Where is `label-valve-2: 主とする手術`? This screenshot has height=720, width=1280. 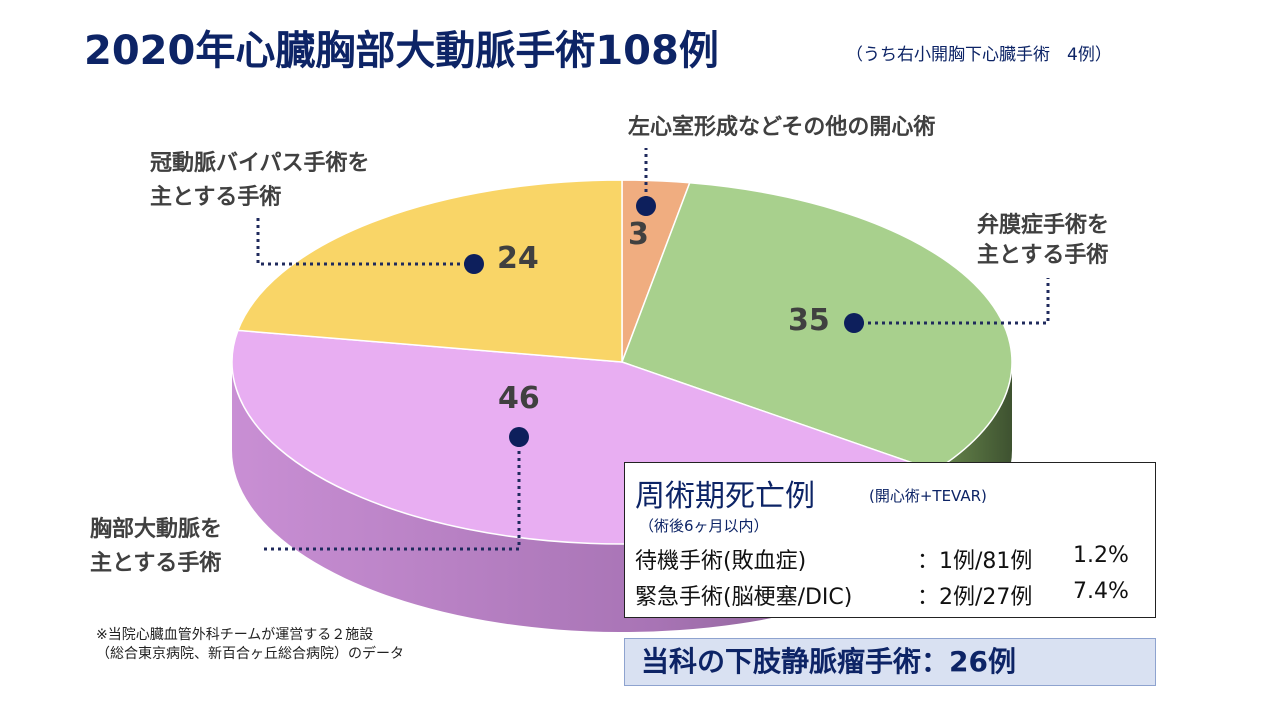 label-valve-2: 主とする手術 is located at coordinates (1042, 255).